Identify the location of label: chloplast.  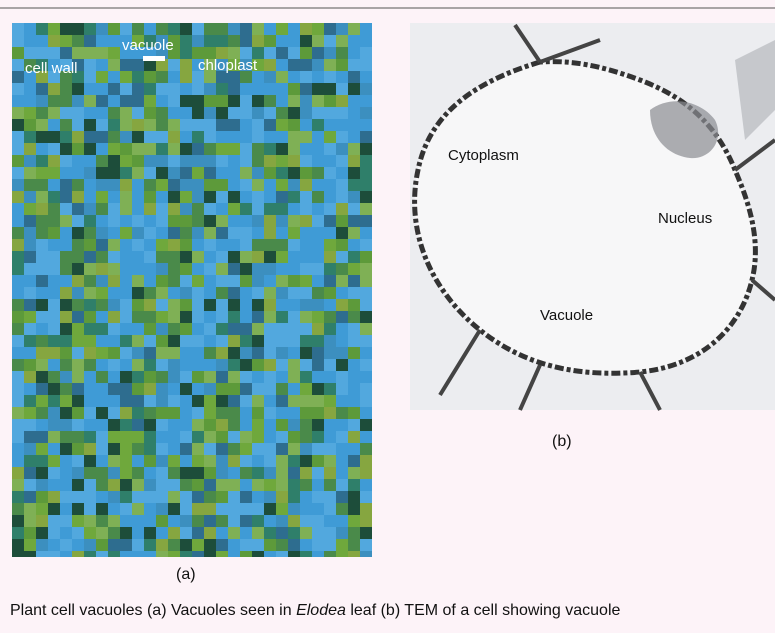
(228, 65).